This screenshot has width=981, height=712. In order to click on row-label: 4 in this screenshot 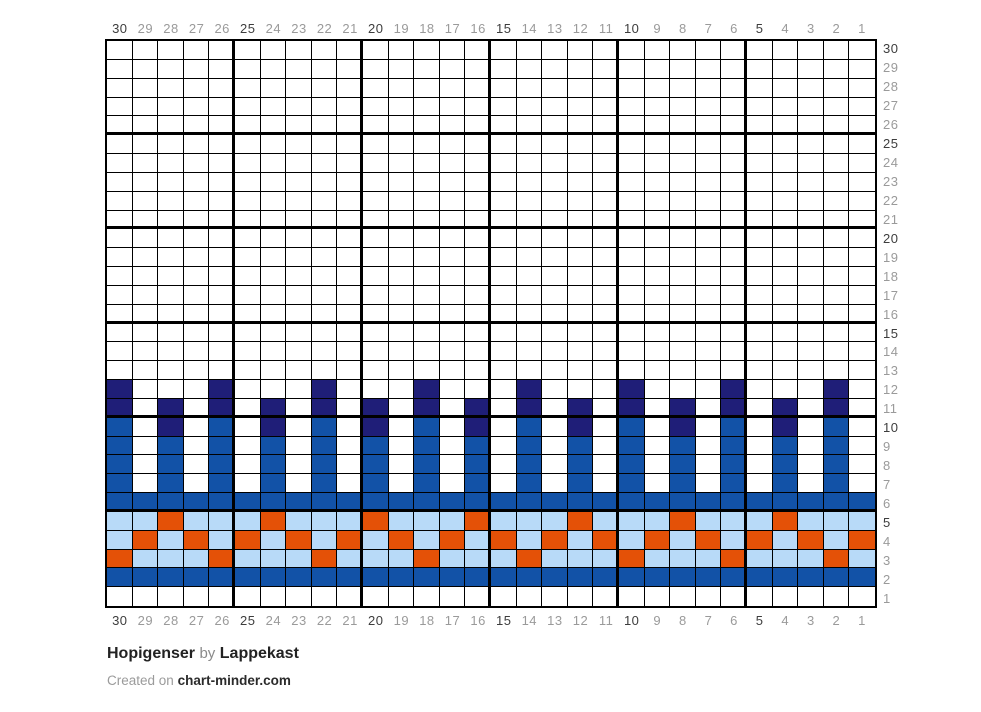, I will do `click(887, 542)`.